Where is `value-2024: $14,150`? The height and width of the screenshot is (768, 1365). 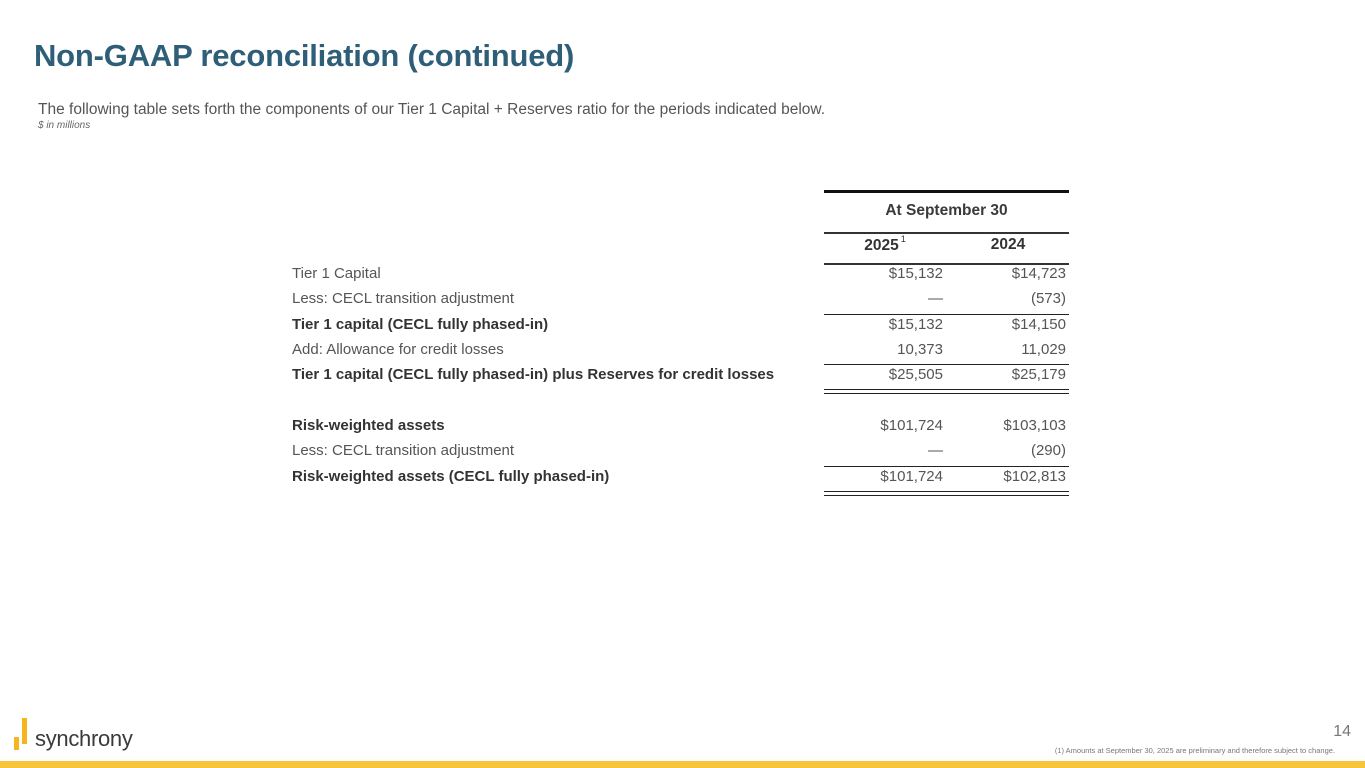 value-2024: $14,150 is located at coordinates (1038, 324).